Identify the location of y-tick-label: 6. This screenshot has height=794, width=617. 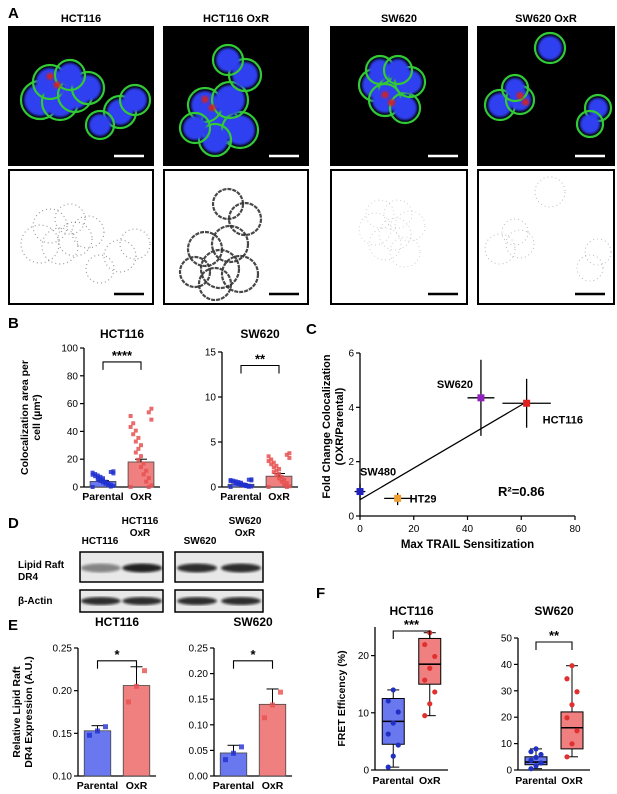
(351, 354).